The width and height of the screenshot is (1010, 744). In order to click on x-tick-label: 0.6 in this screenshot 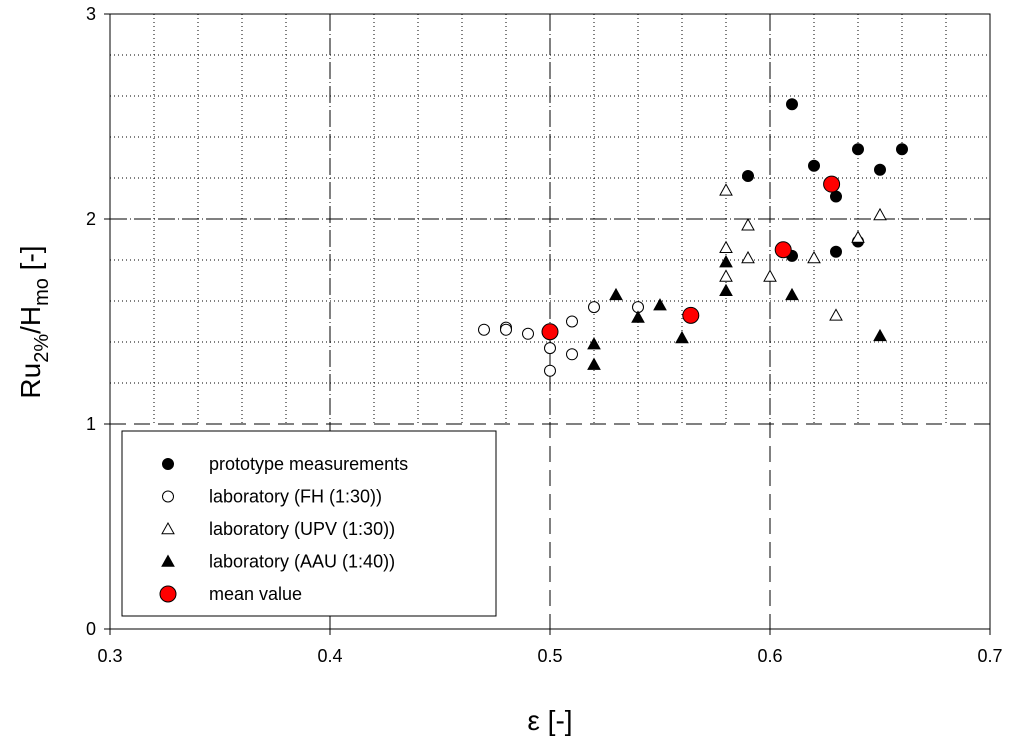, I will do `click(769, 656)`.